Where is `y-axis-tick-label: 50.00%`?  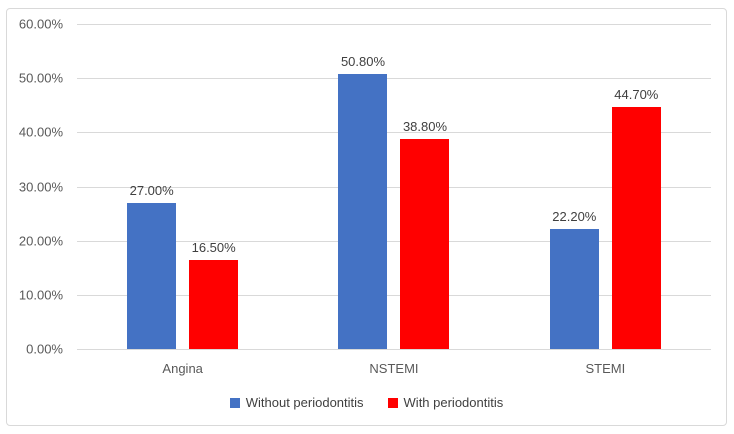
y-axis-tick-label: 50.00% is located at coordinates (40, 78).